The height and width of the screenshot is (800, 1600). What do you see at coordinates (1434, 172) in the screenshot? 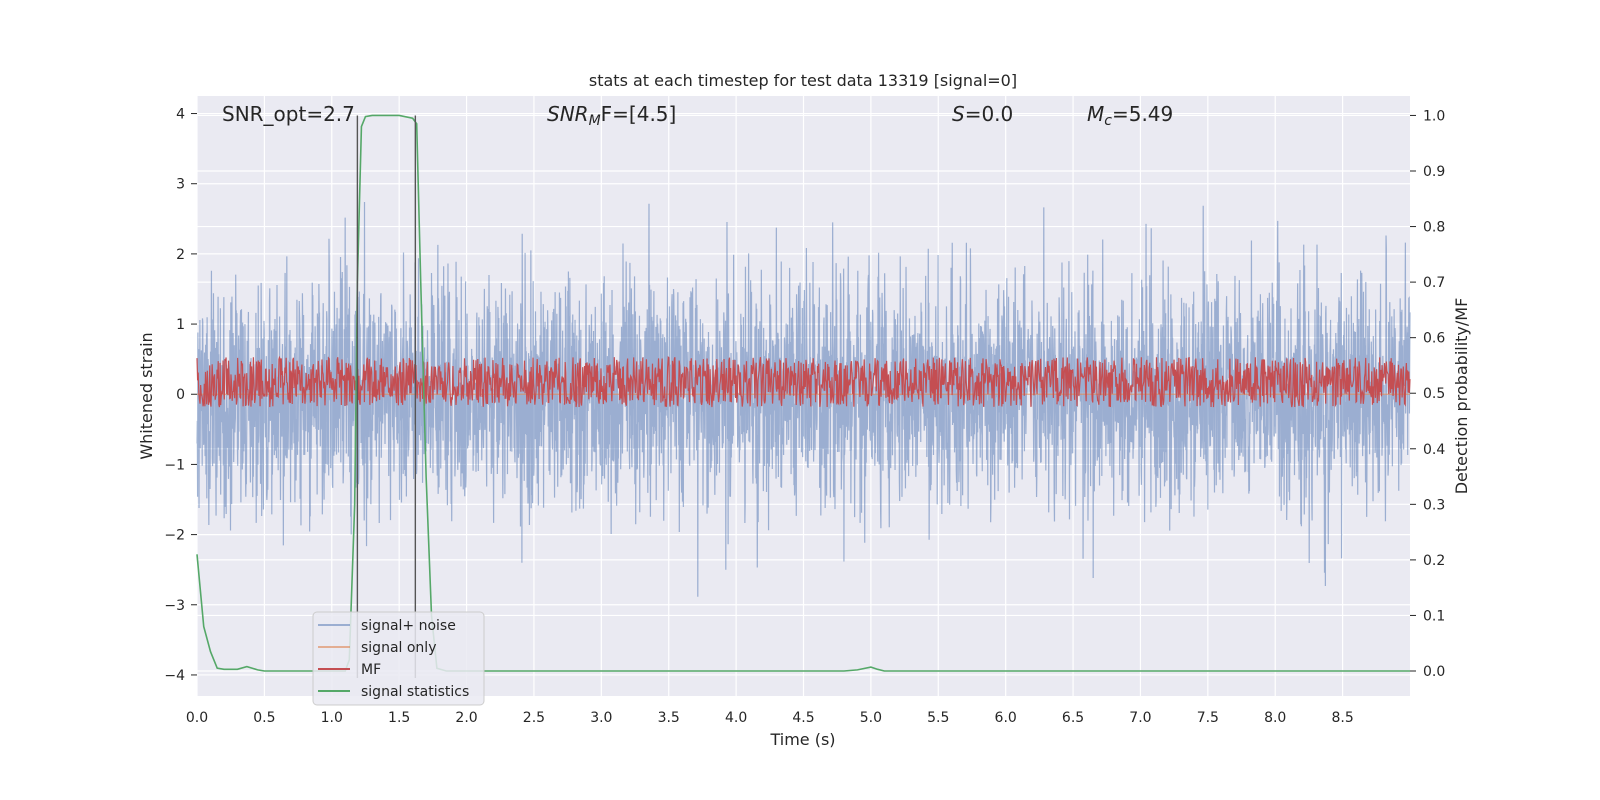
I see `y-right-tick-1: 0.9` at bounding box center [1434, 172].